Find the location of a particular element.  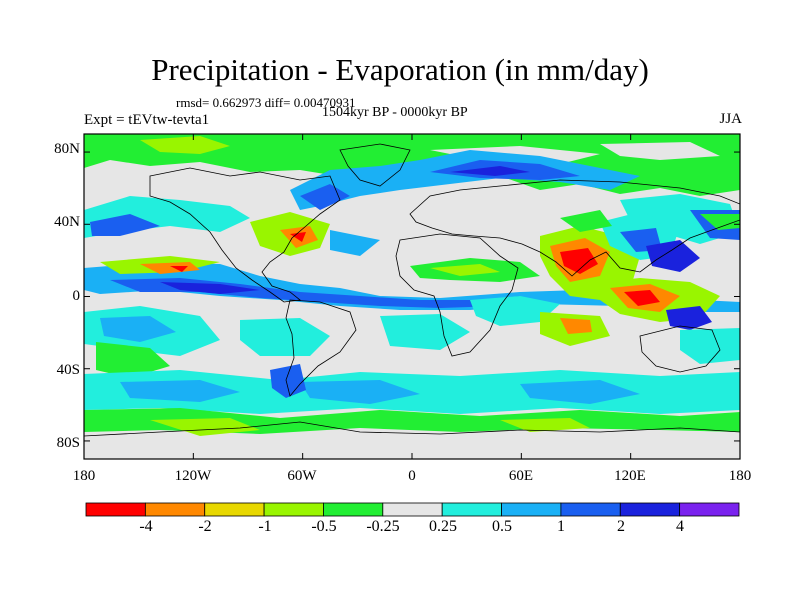

colorbar-label: -2 is located at coordinates (205, 526).